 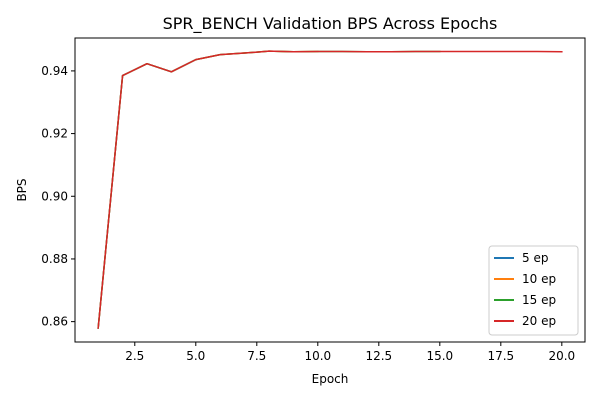 What do you see at coordinates (330, 379) in the screenshot?
I see `x-axis-title: Epoch` at bounding box center [330, 379].